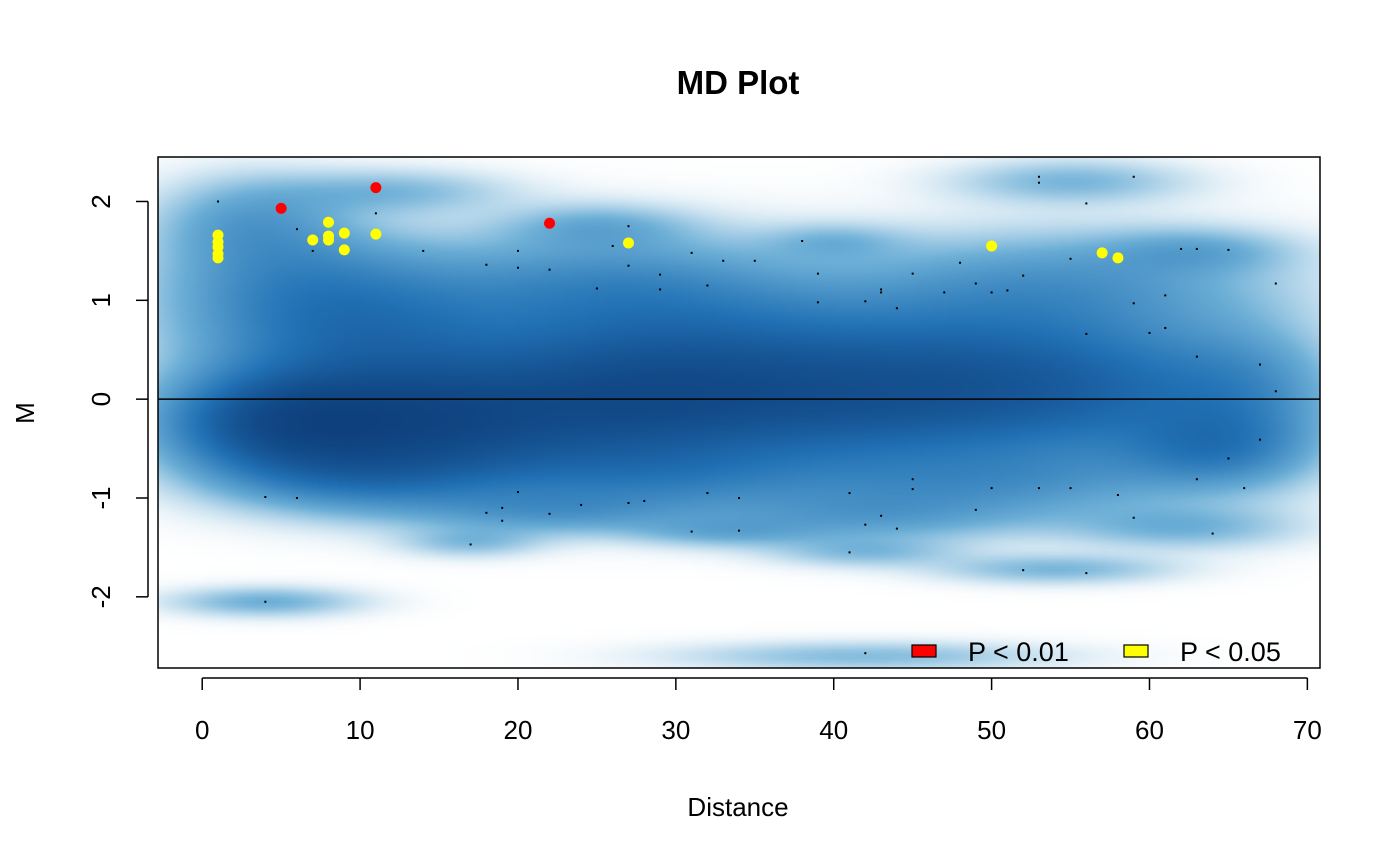  Describe the element at coordinates (1307, 730) in the screenshot. I see `x-tick-label: 70` at that location.